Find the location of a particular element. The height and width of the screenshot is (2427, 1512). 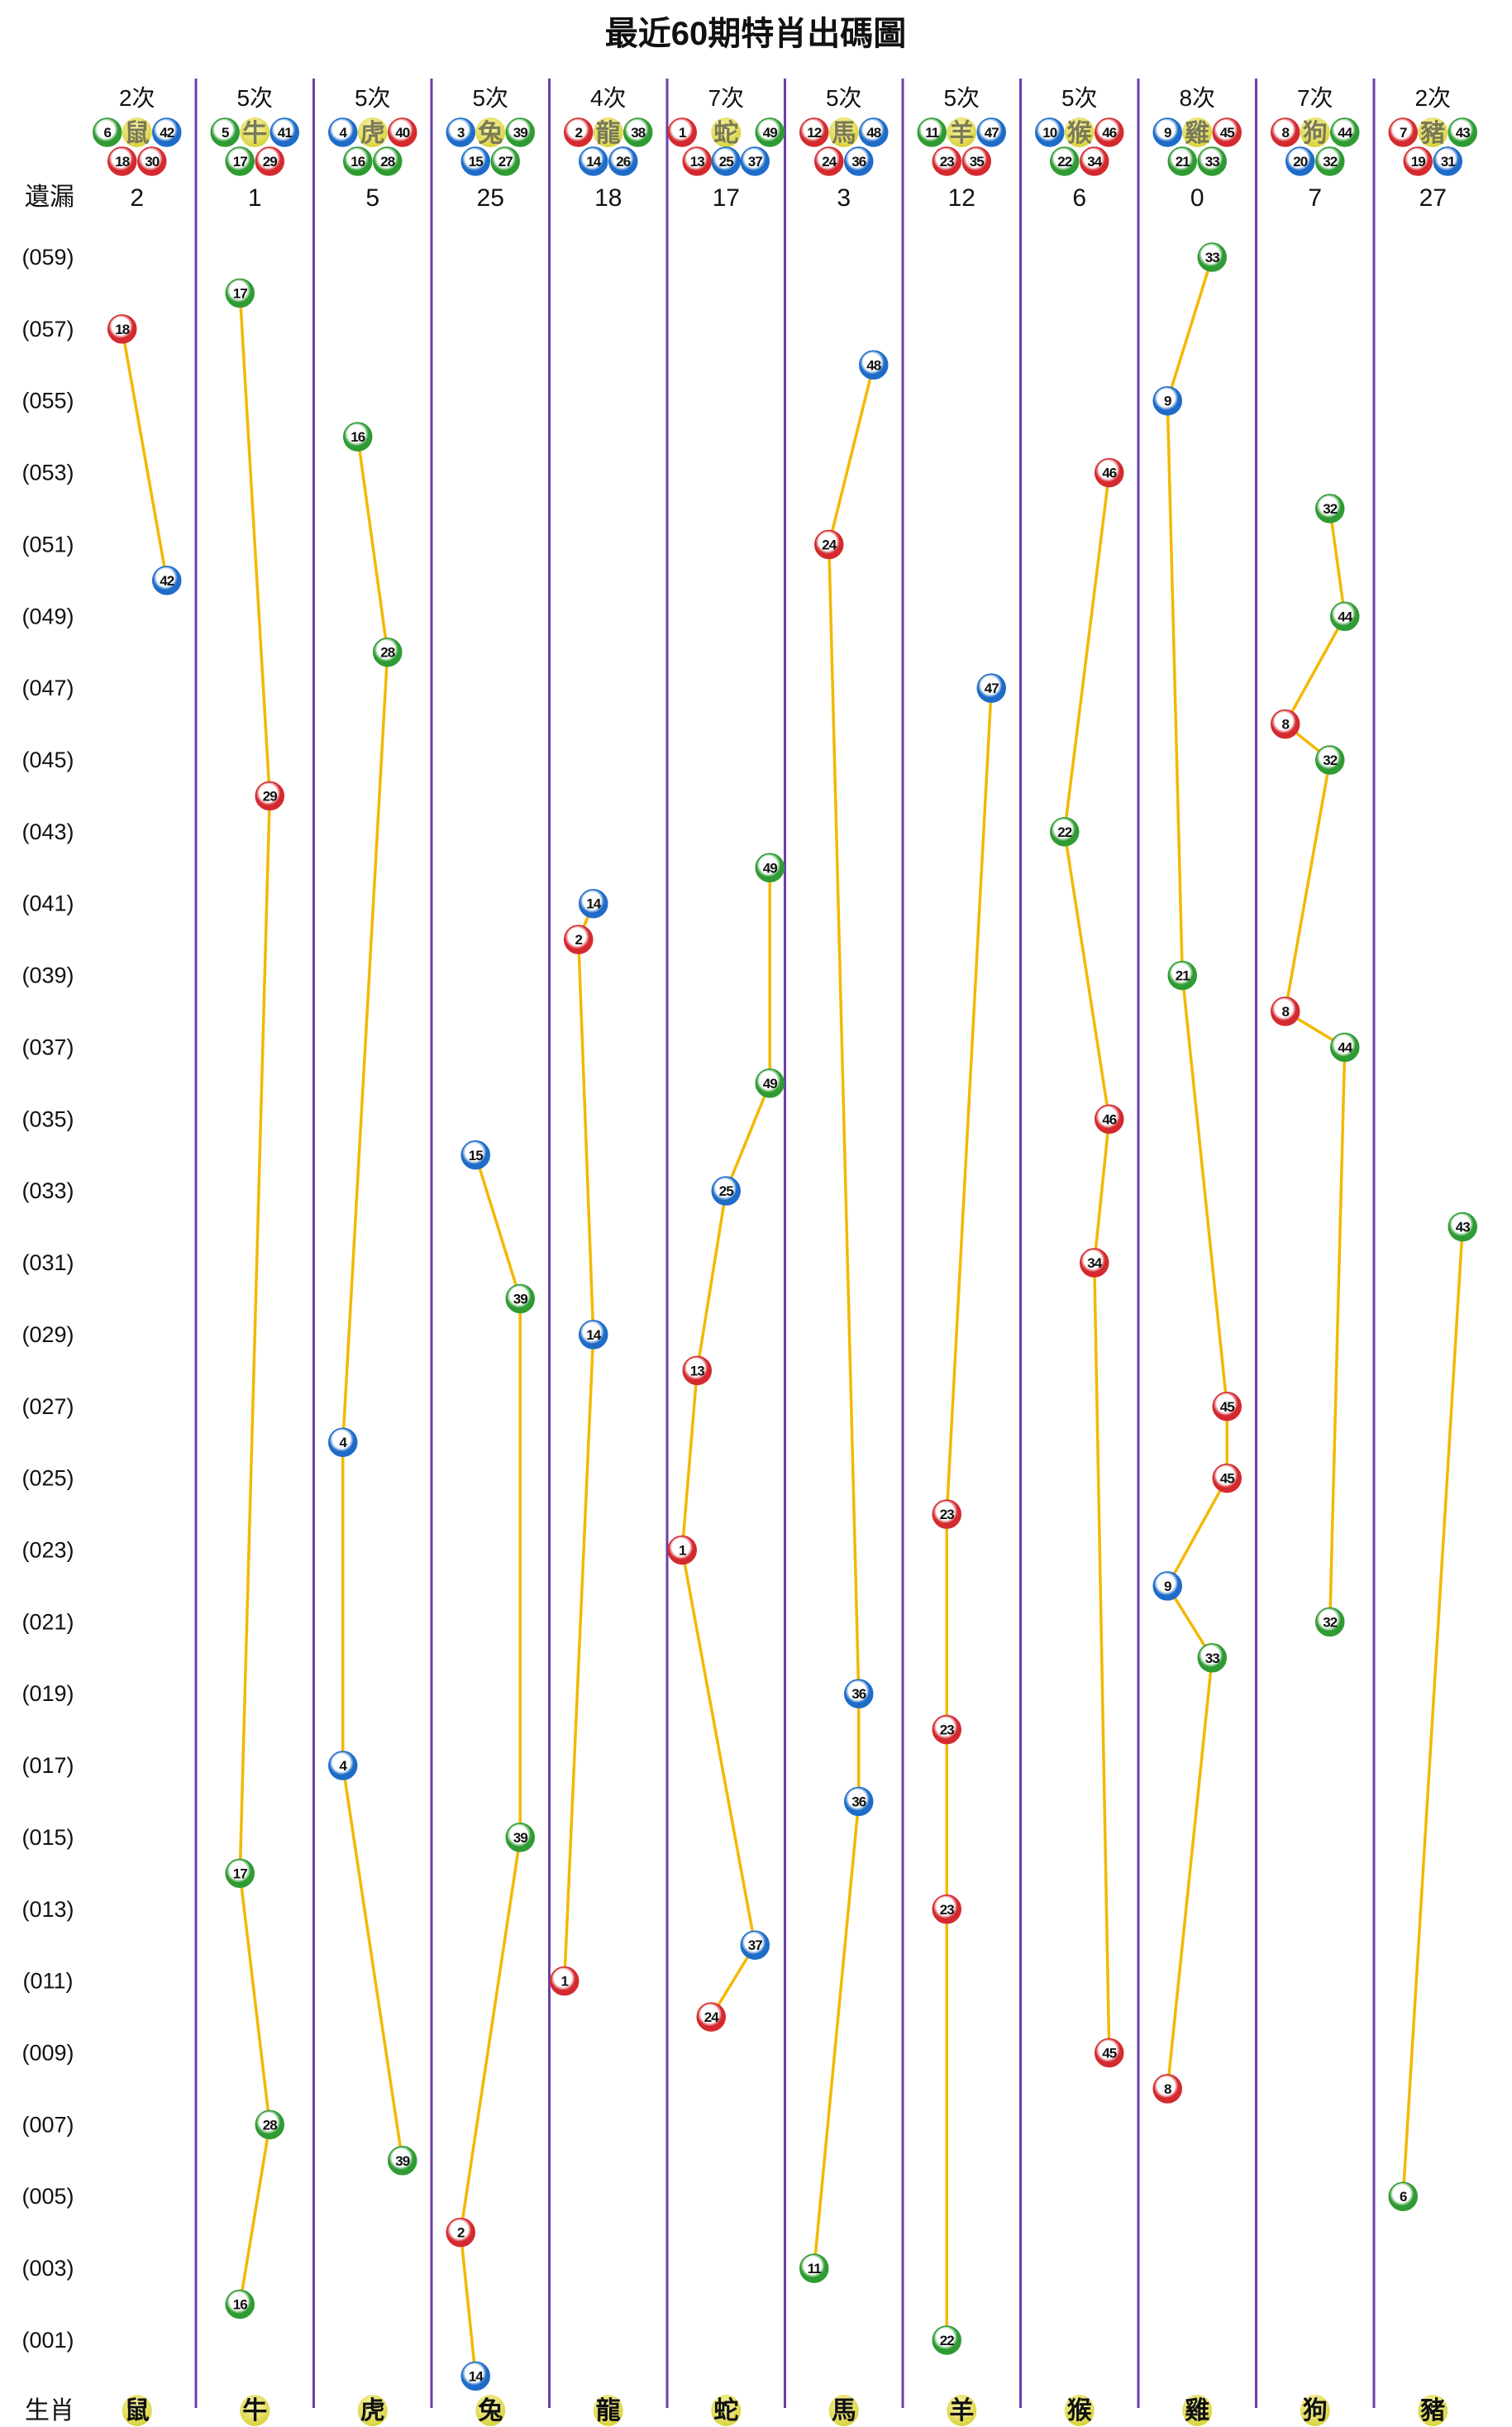

header-ball: 15 is located at coordinates (475, 161).